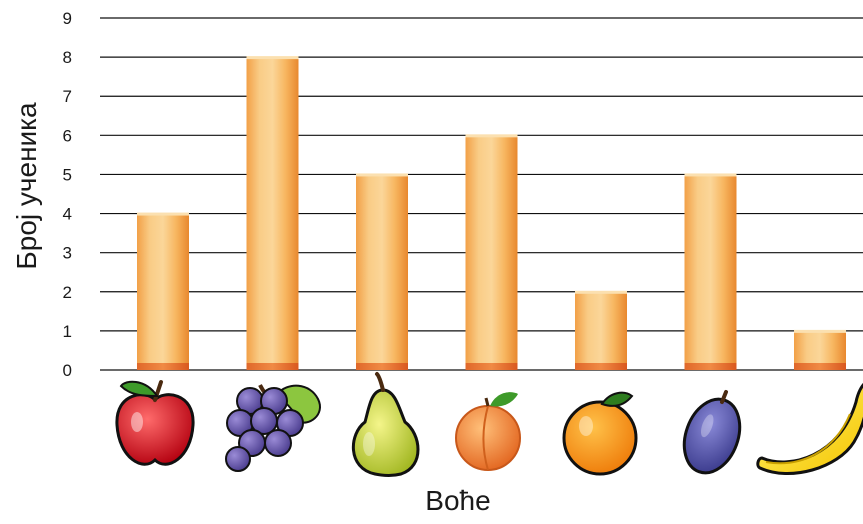 Image resolution: width=863 pixels, height=524 pixels. Describe the element at coordinates (457, 500) in the screenshot. I see `x-axis-title: Воће` at that location.